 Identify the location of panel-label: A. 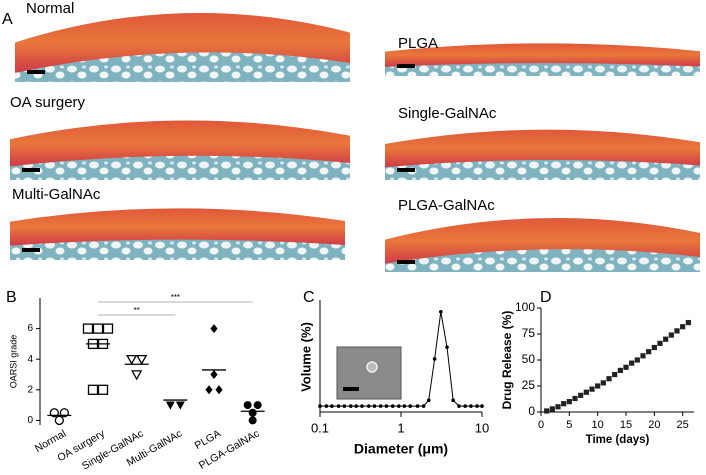
(7, 19).